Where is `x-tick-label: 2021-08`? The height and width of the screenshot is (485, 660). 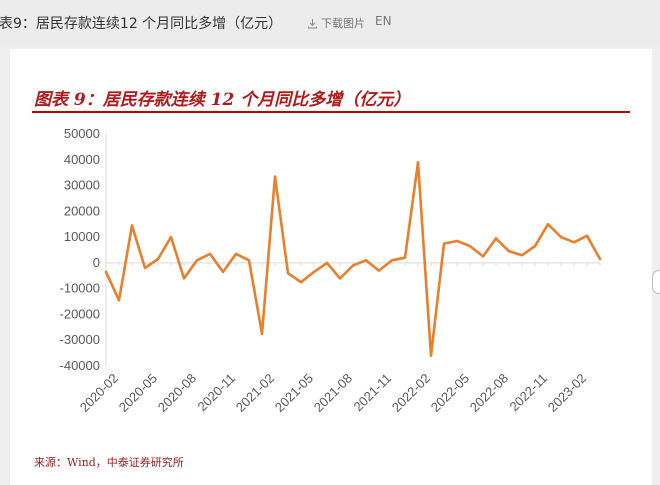
x-tick-label: 2021-08 is located at coordinates (333, 393).